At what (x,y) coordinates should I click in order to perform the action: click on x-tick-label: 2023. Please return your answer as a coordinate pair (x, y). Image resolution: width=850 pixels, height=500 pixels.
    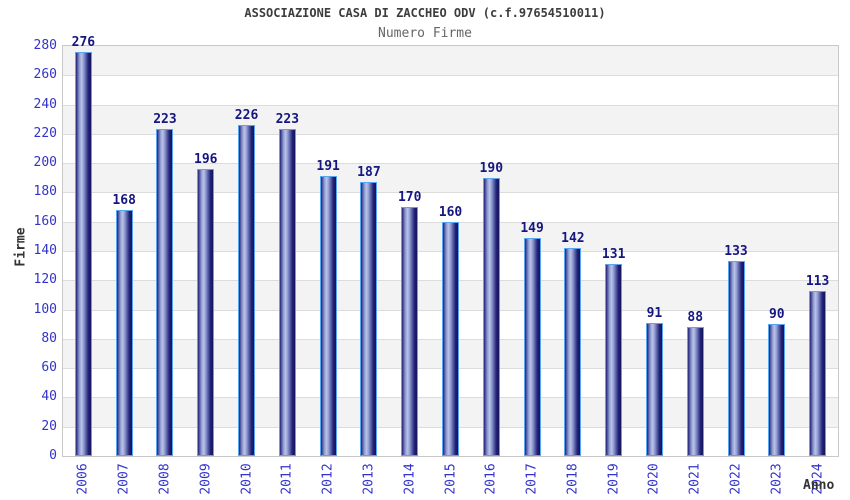
    Looking at the image, I should click on (777, 479).